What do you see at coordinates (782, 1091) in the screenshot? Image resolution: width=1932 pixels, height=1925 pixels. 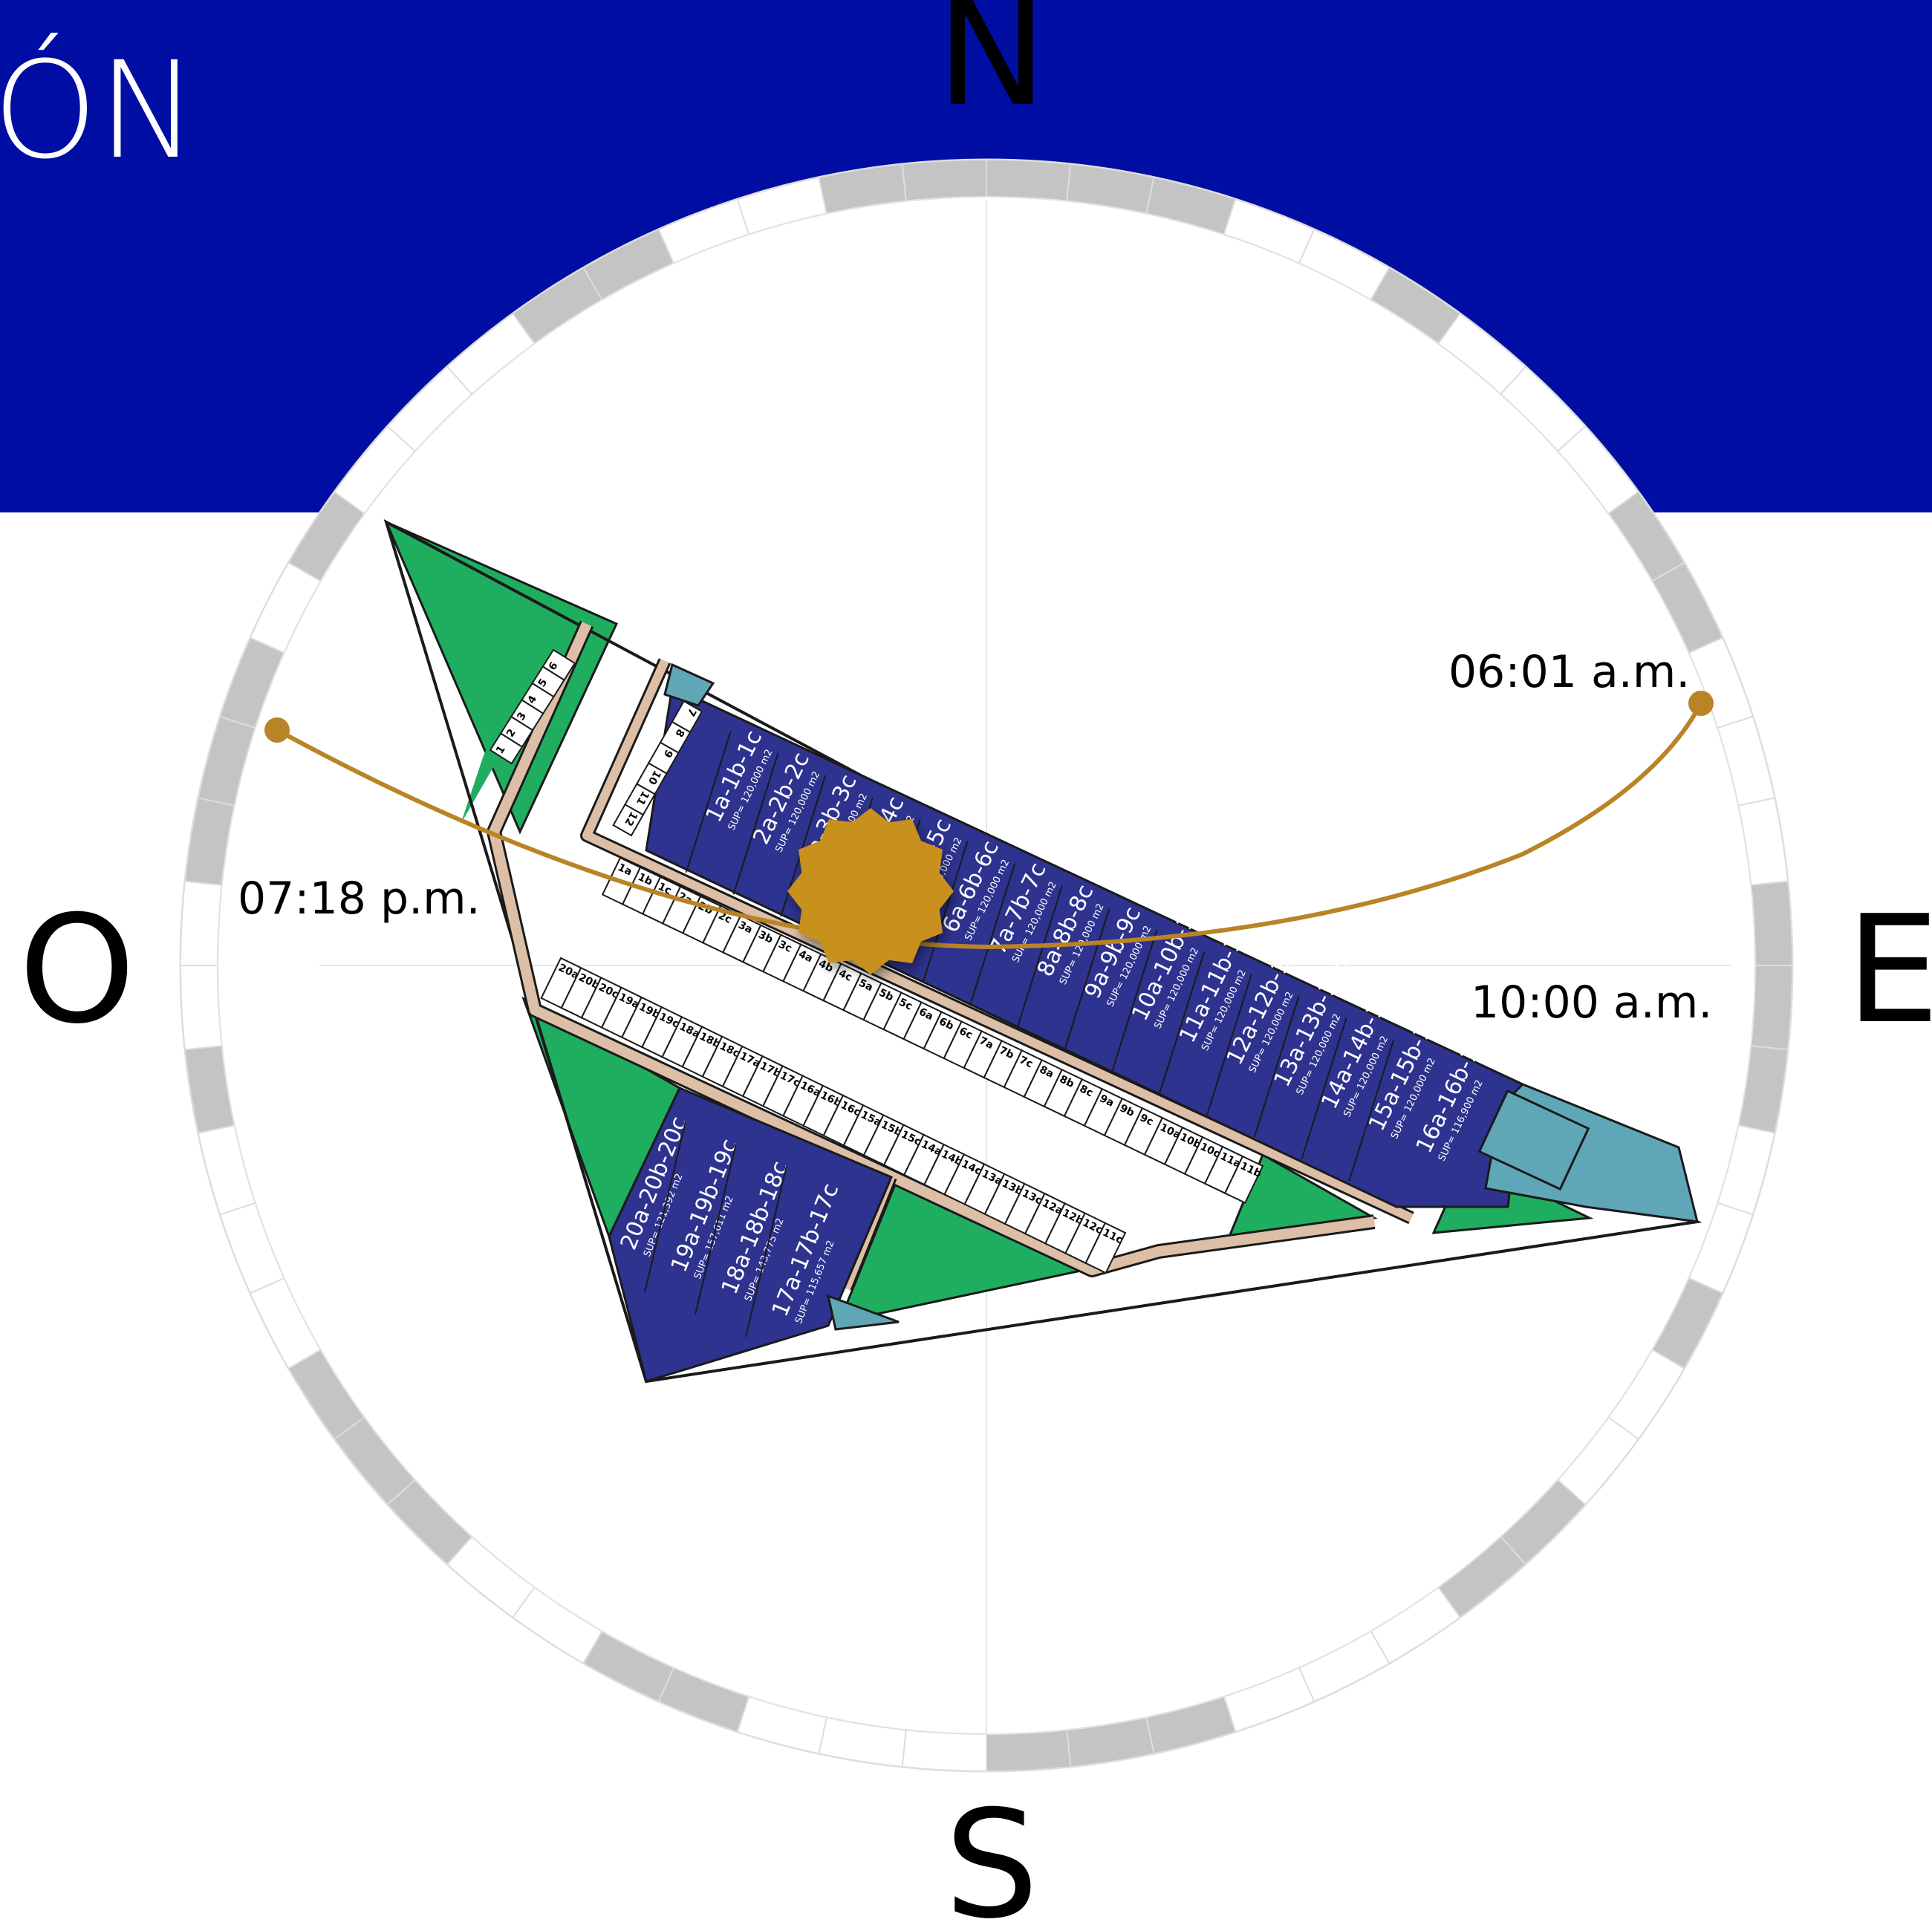 I see `cell-item: 17c` at bounding box center [782, 1091].